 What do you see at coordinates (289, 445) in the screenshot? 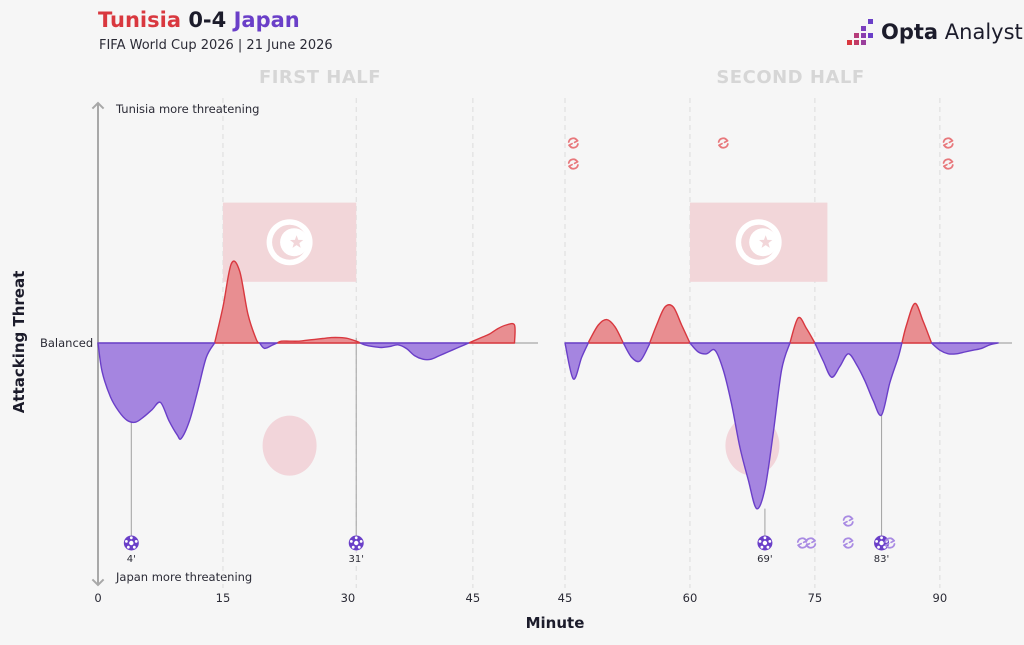
I see `first-half-shot-marker` at bounding box center [289, 445].